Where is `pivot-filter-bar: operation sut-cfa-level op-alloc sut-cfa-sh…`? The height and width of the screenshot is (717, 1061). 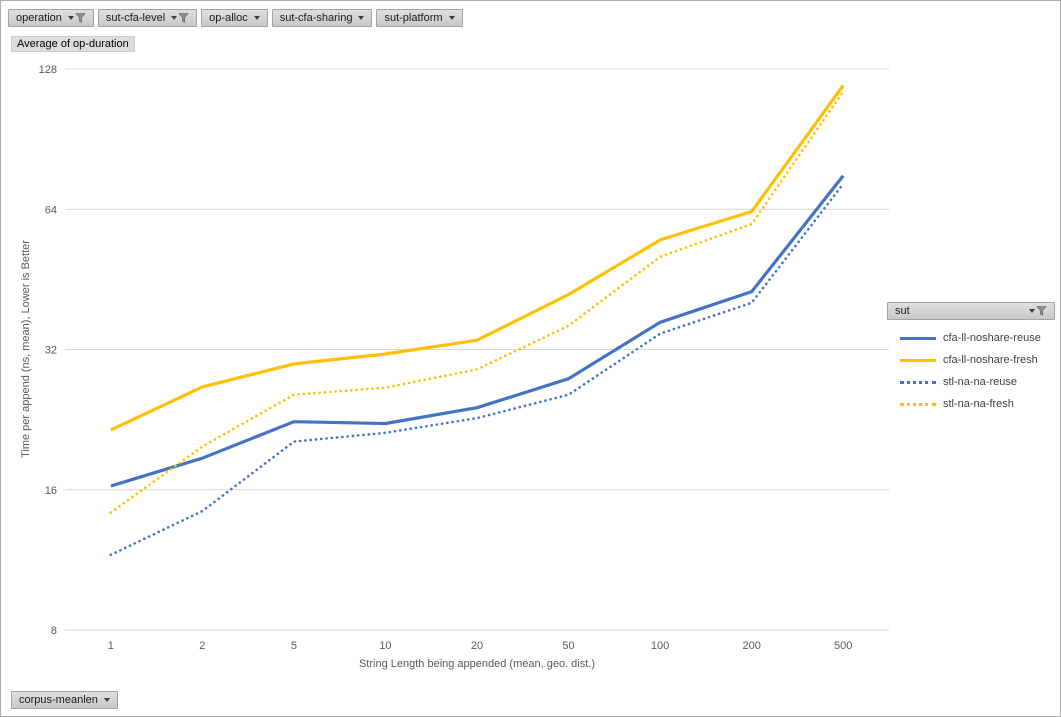
pivot-filter-bar: operation sut-cfa-level op-alloc sut-cfa-sh… is located at coordinates (235, 18).